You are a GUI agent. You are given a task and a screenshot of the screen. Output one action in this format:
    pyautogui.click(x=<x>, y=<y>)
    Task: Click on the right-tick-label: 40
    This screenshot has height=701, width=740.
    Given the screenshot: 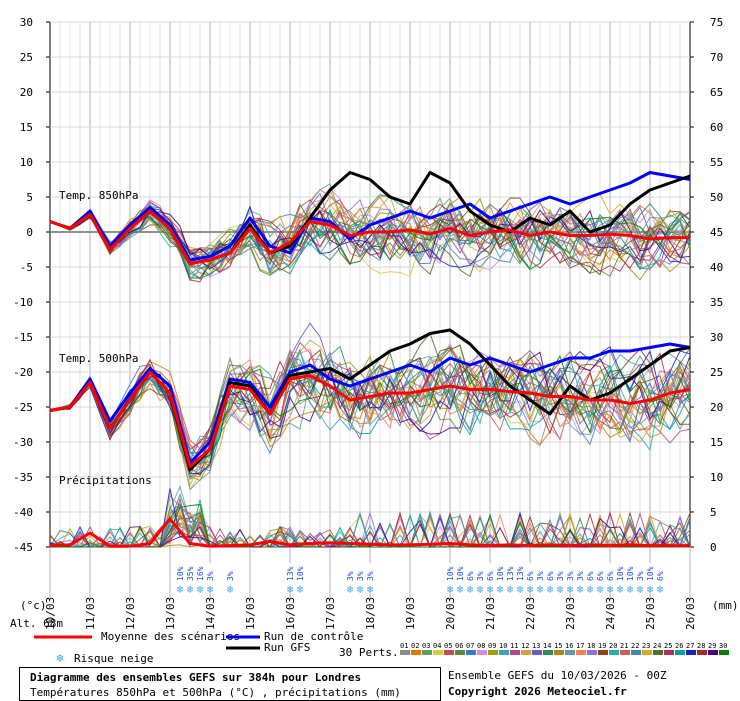 What is the action you would take?
    pyautogui.click(x=716, y=267)
    